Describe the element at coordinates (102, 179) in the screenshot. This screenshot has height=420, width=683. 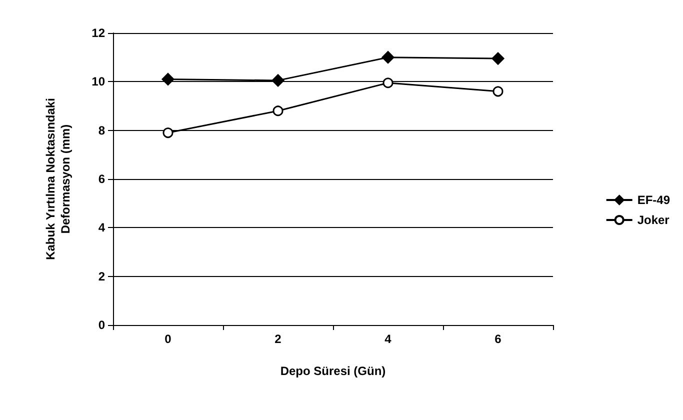
I see `y-tick-label: 6` at that location.